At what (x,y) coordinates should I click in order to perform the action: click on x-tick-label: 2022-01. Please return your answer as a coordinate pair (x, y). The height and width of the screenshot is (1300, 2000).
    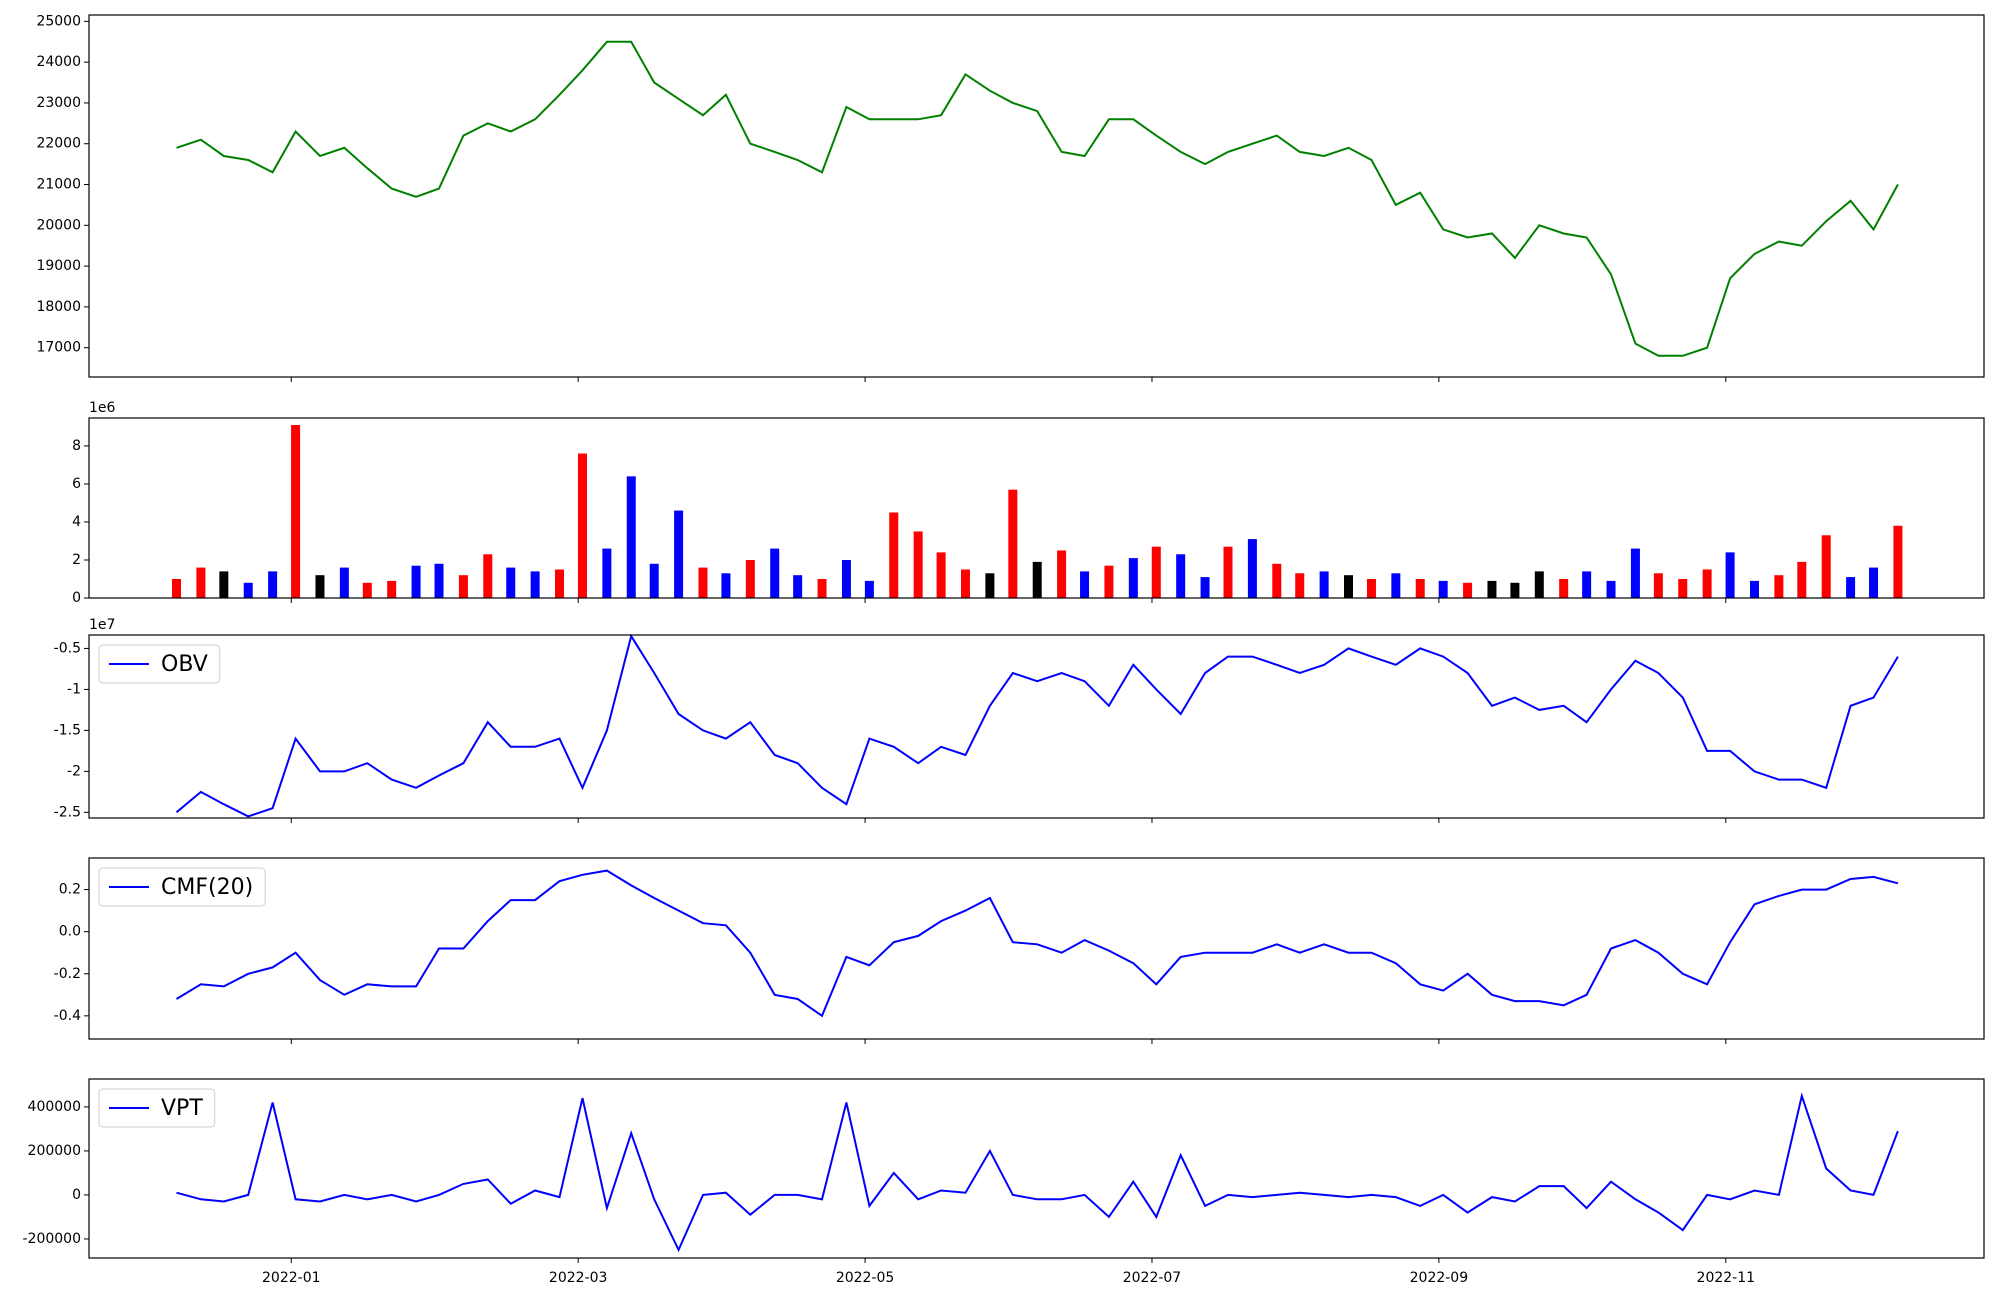
    Looking at the image, I should click on (291, 1278).